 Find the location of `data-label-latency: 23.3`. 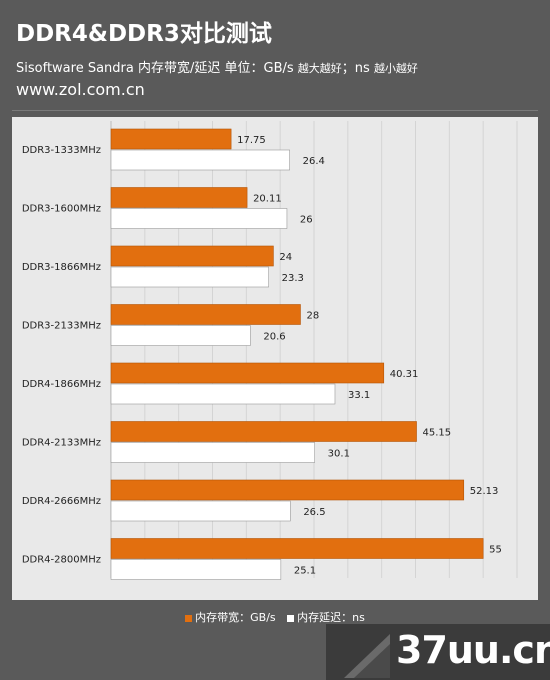

data-label-latency: 23.3 is located at coordinates (293, 278).